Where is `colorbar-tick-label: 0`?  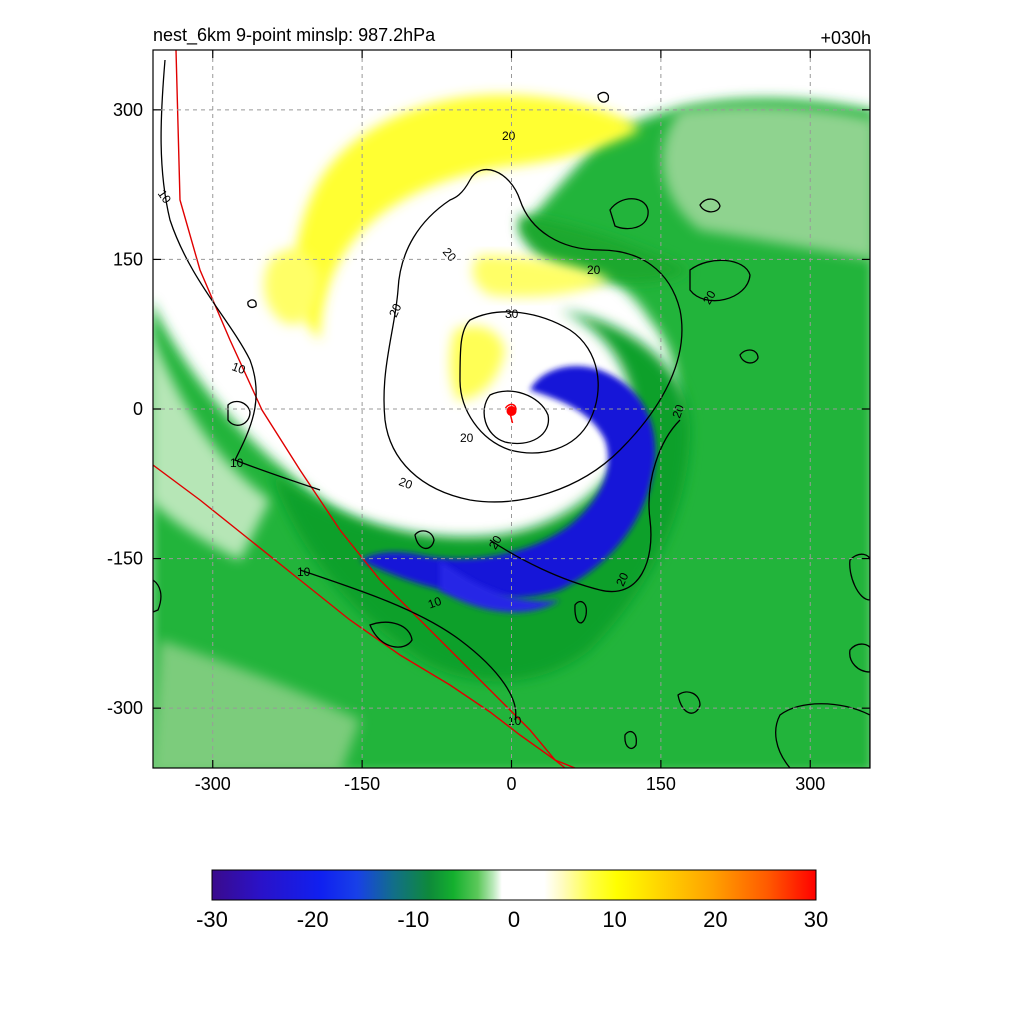
colorbar-tick-label: 0 is located at coordinates (514, 919).